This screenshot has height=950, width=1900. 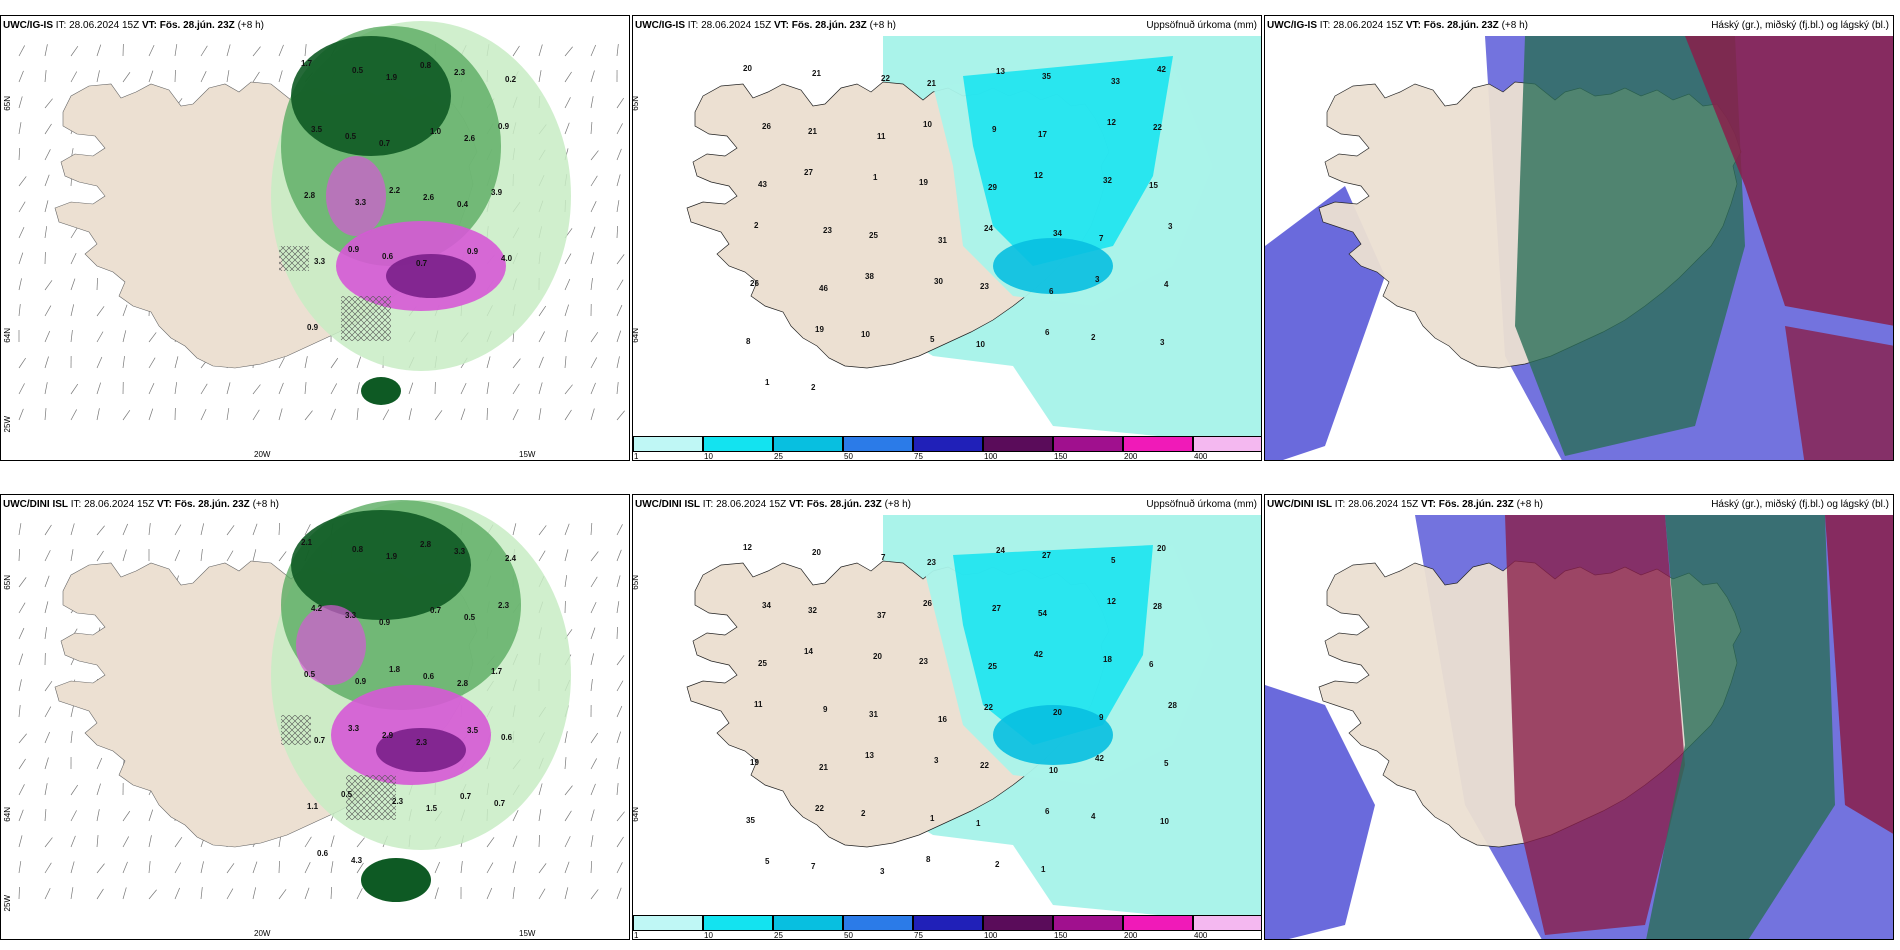 I want to click on precip-value-label: 19, so click(x=923, y=182).